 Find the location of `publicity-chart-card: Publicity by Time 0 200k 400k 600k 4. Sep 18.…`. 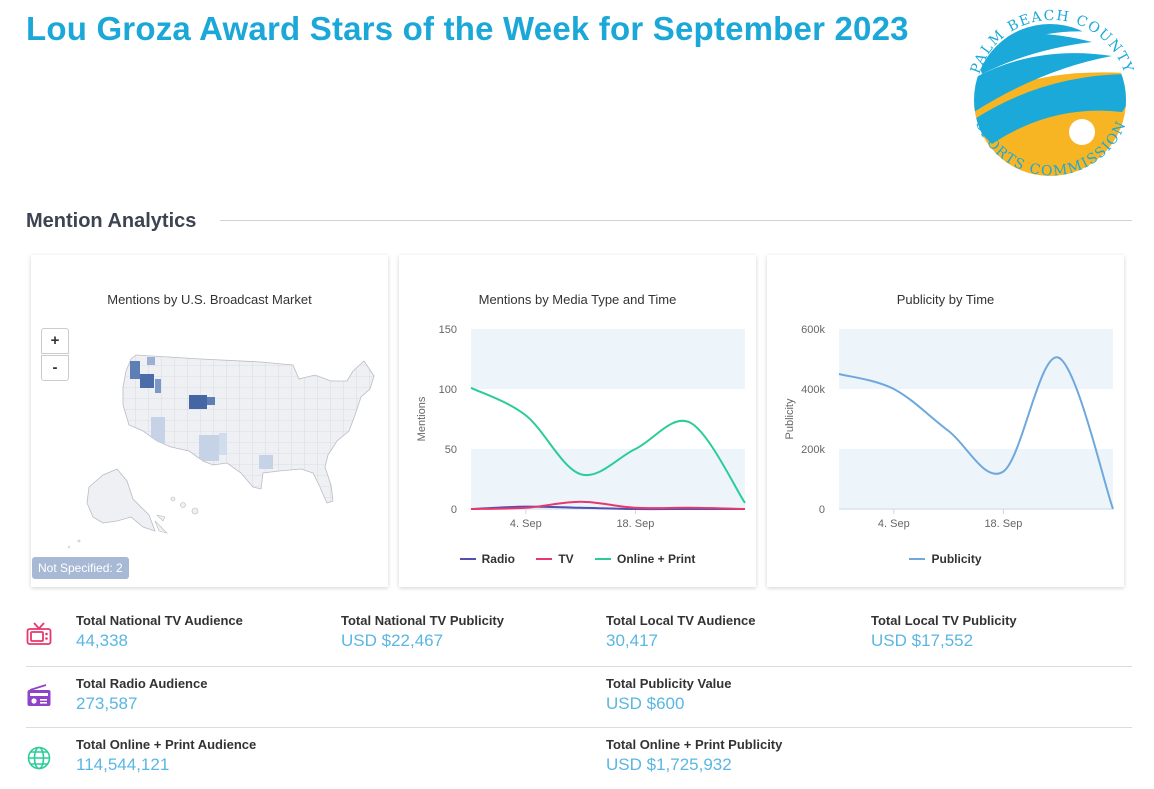

publicity-chart-card: Publicity by Time 0 200k 400k 600k 4. Sep 18.… is located at coordinates (945, 421).